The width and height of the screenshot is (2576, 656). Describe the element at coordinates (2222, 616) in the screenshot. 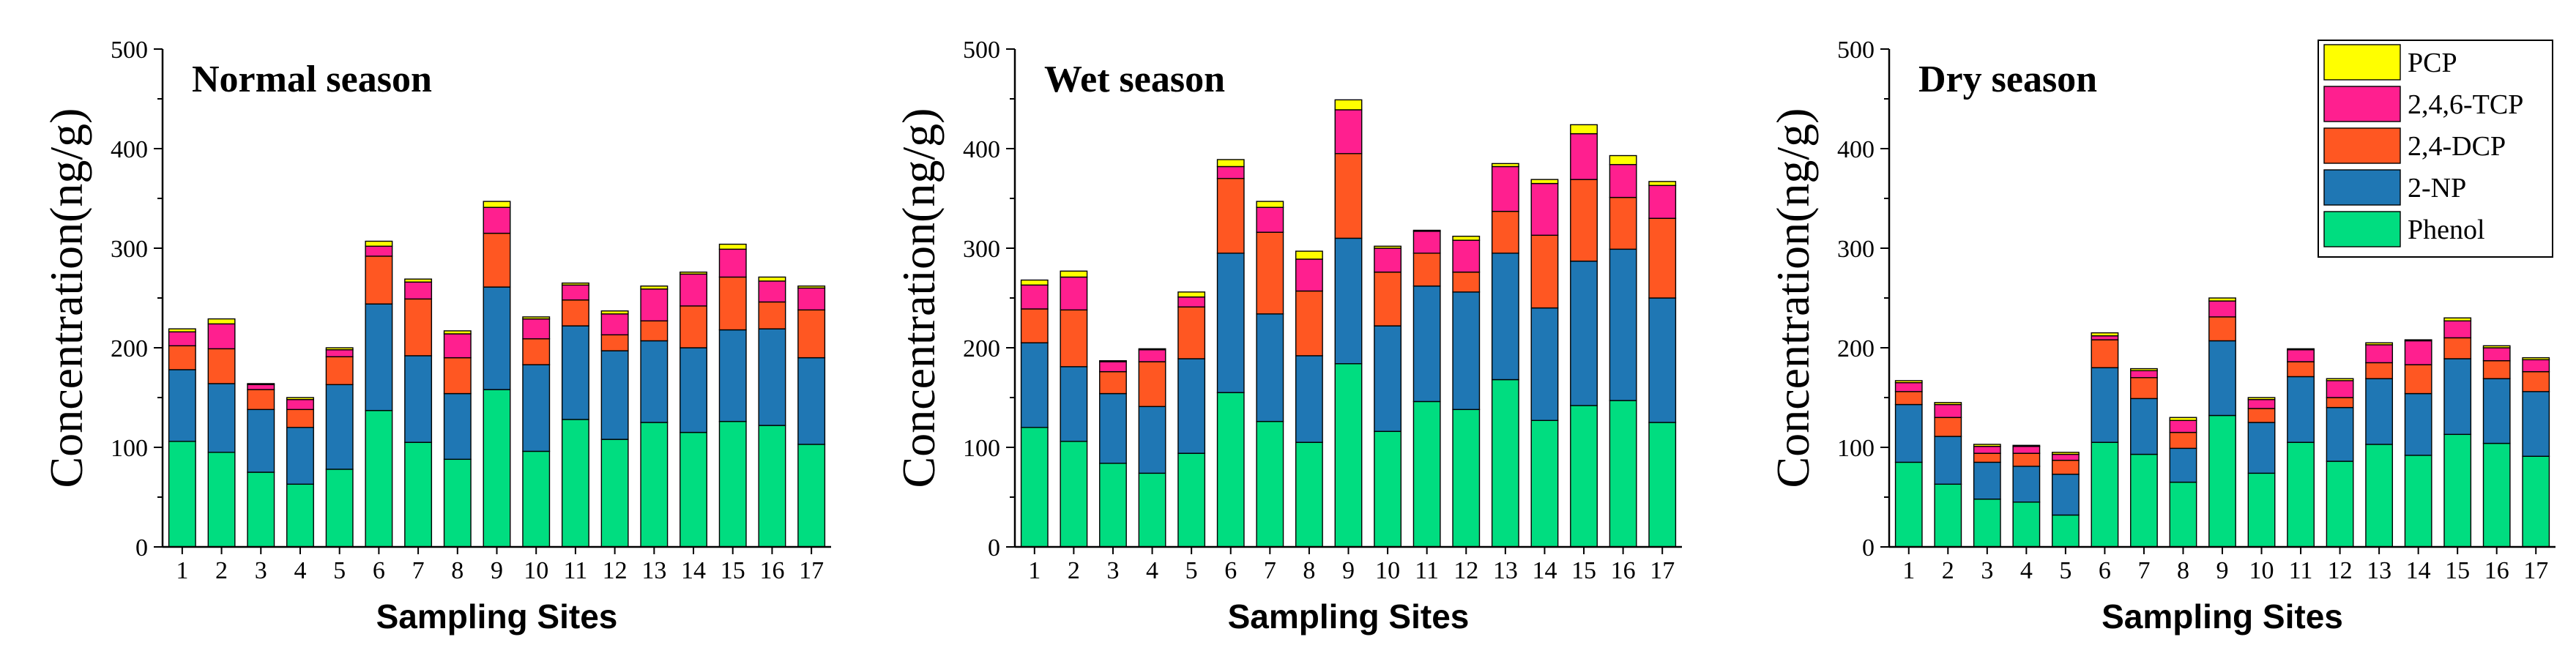

I see `x-axis-title: Sampling Sites` at that location.